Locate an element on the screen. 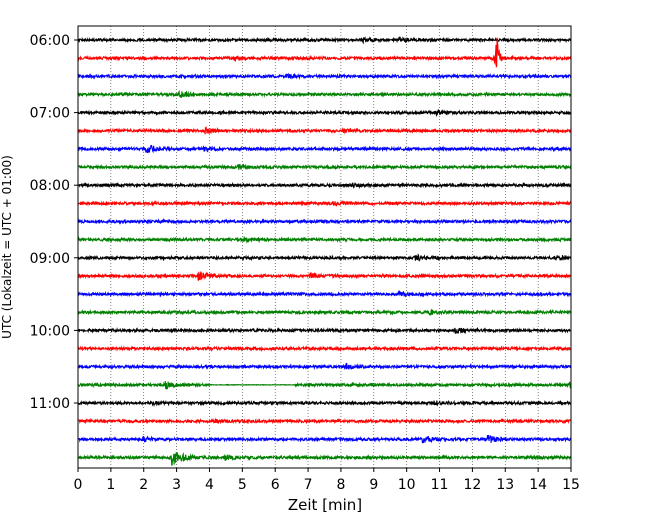 This screenshot has height=520, width=650. y-tick-label: 09:00 is located at coordinates (50, 259).